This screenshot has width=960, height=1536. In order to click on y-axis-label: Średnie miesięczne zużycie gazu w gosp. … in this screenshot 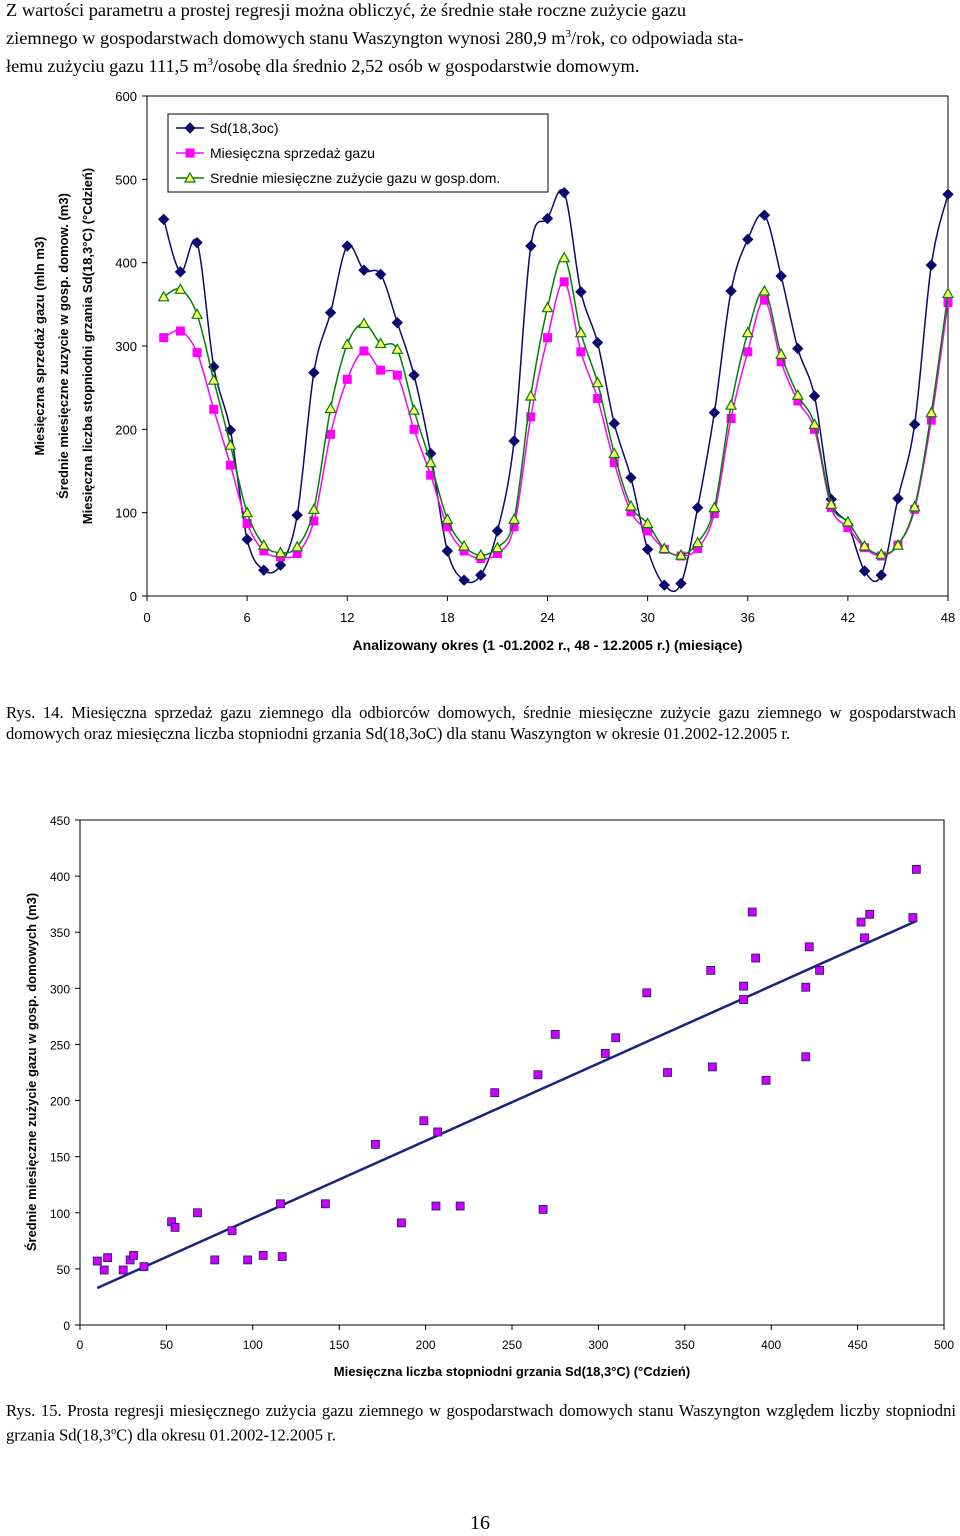, I will do `click(31, 1072)`.